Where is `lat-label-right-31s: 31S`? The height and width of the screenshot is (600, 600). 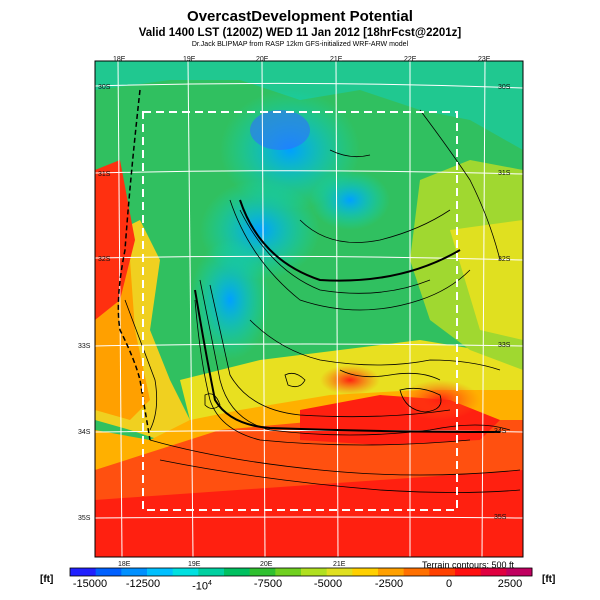 lat-label-right-31s: 31S is located at coordinates (504, 173).